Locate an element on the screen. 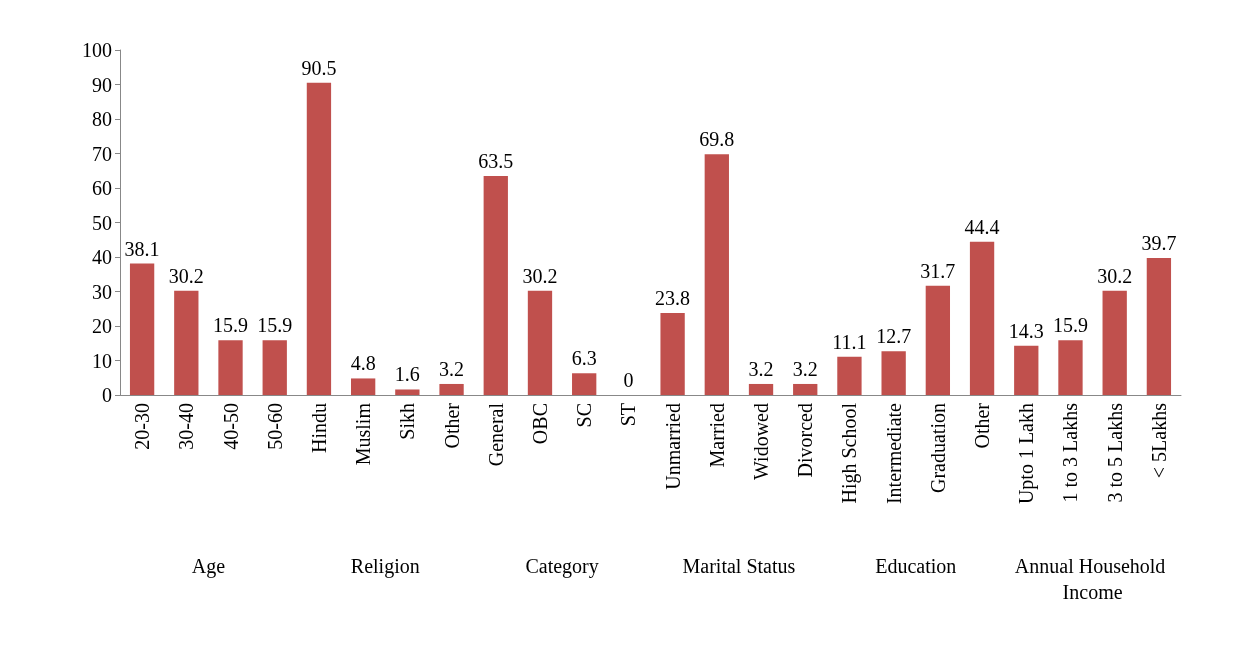  y-tick-label: 60 is located at coordinates (102, 188).